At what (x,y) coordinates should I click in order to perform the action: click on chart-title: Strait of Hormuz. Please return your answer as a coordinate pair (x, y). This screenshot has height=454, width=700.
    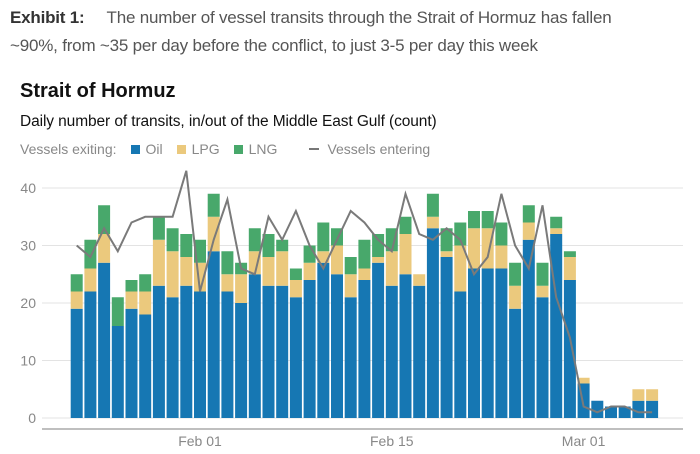
    Looking at the image, I should click on (98, 91).